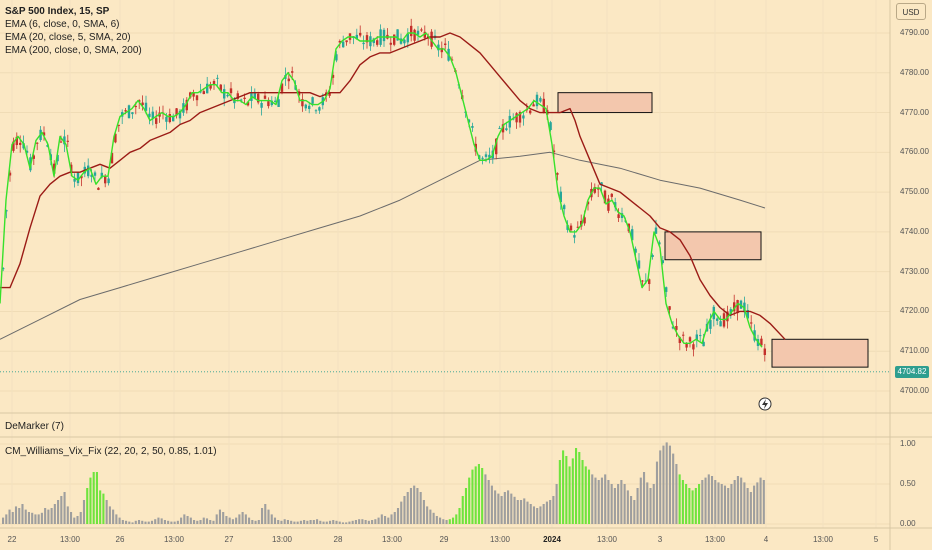  What do you see at coordinates (62, 24) in the screenshot?
I see `legend-ema6: EMA (6, close, 0, SMA, 6)` at bounding box center [62, 24].